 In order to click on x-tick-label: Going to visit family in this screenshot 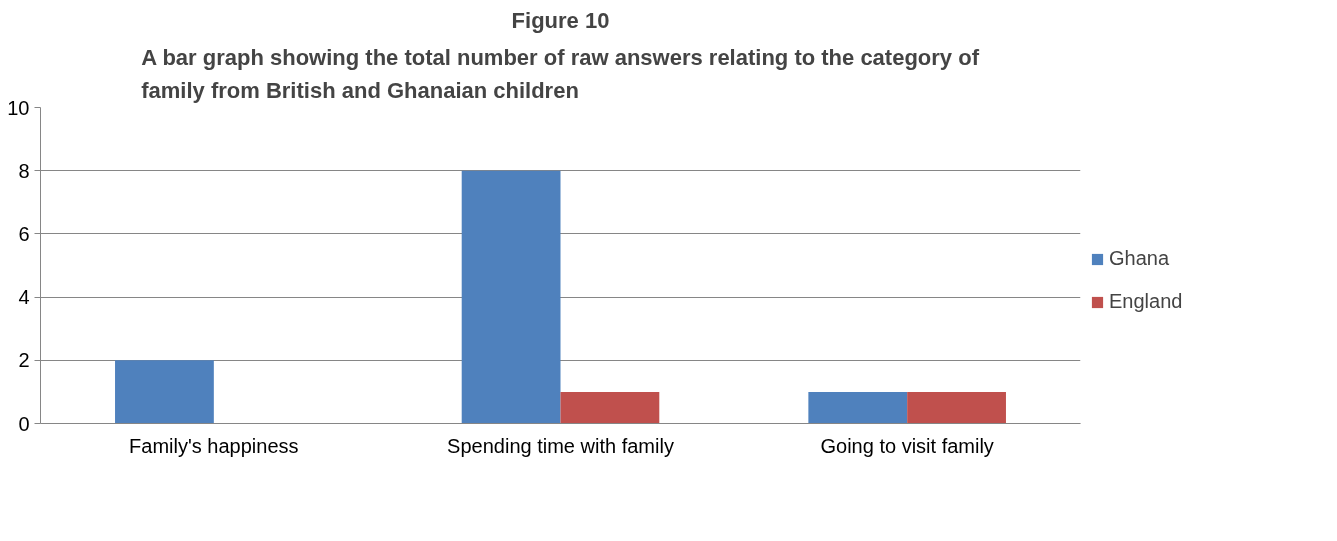, I will do `click(907, 445)`.